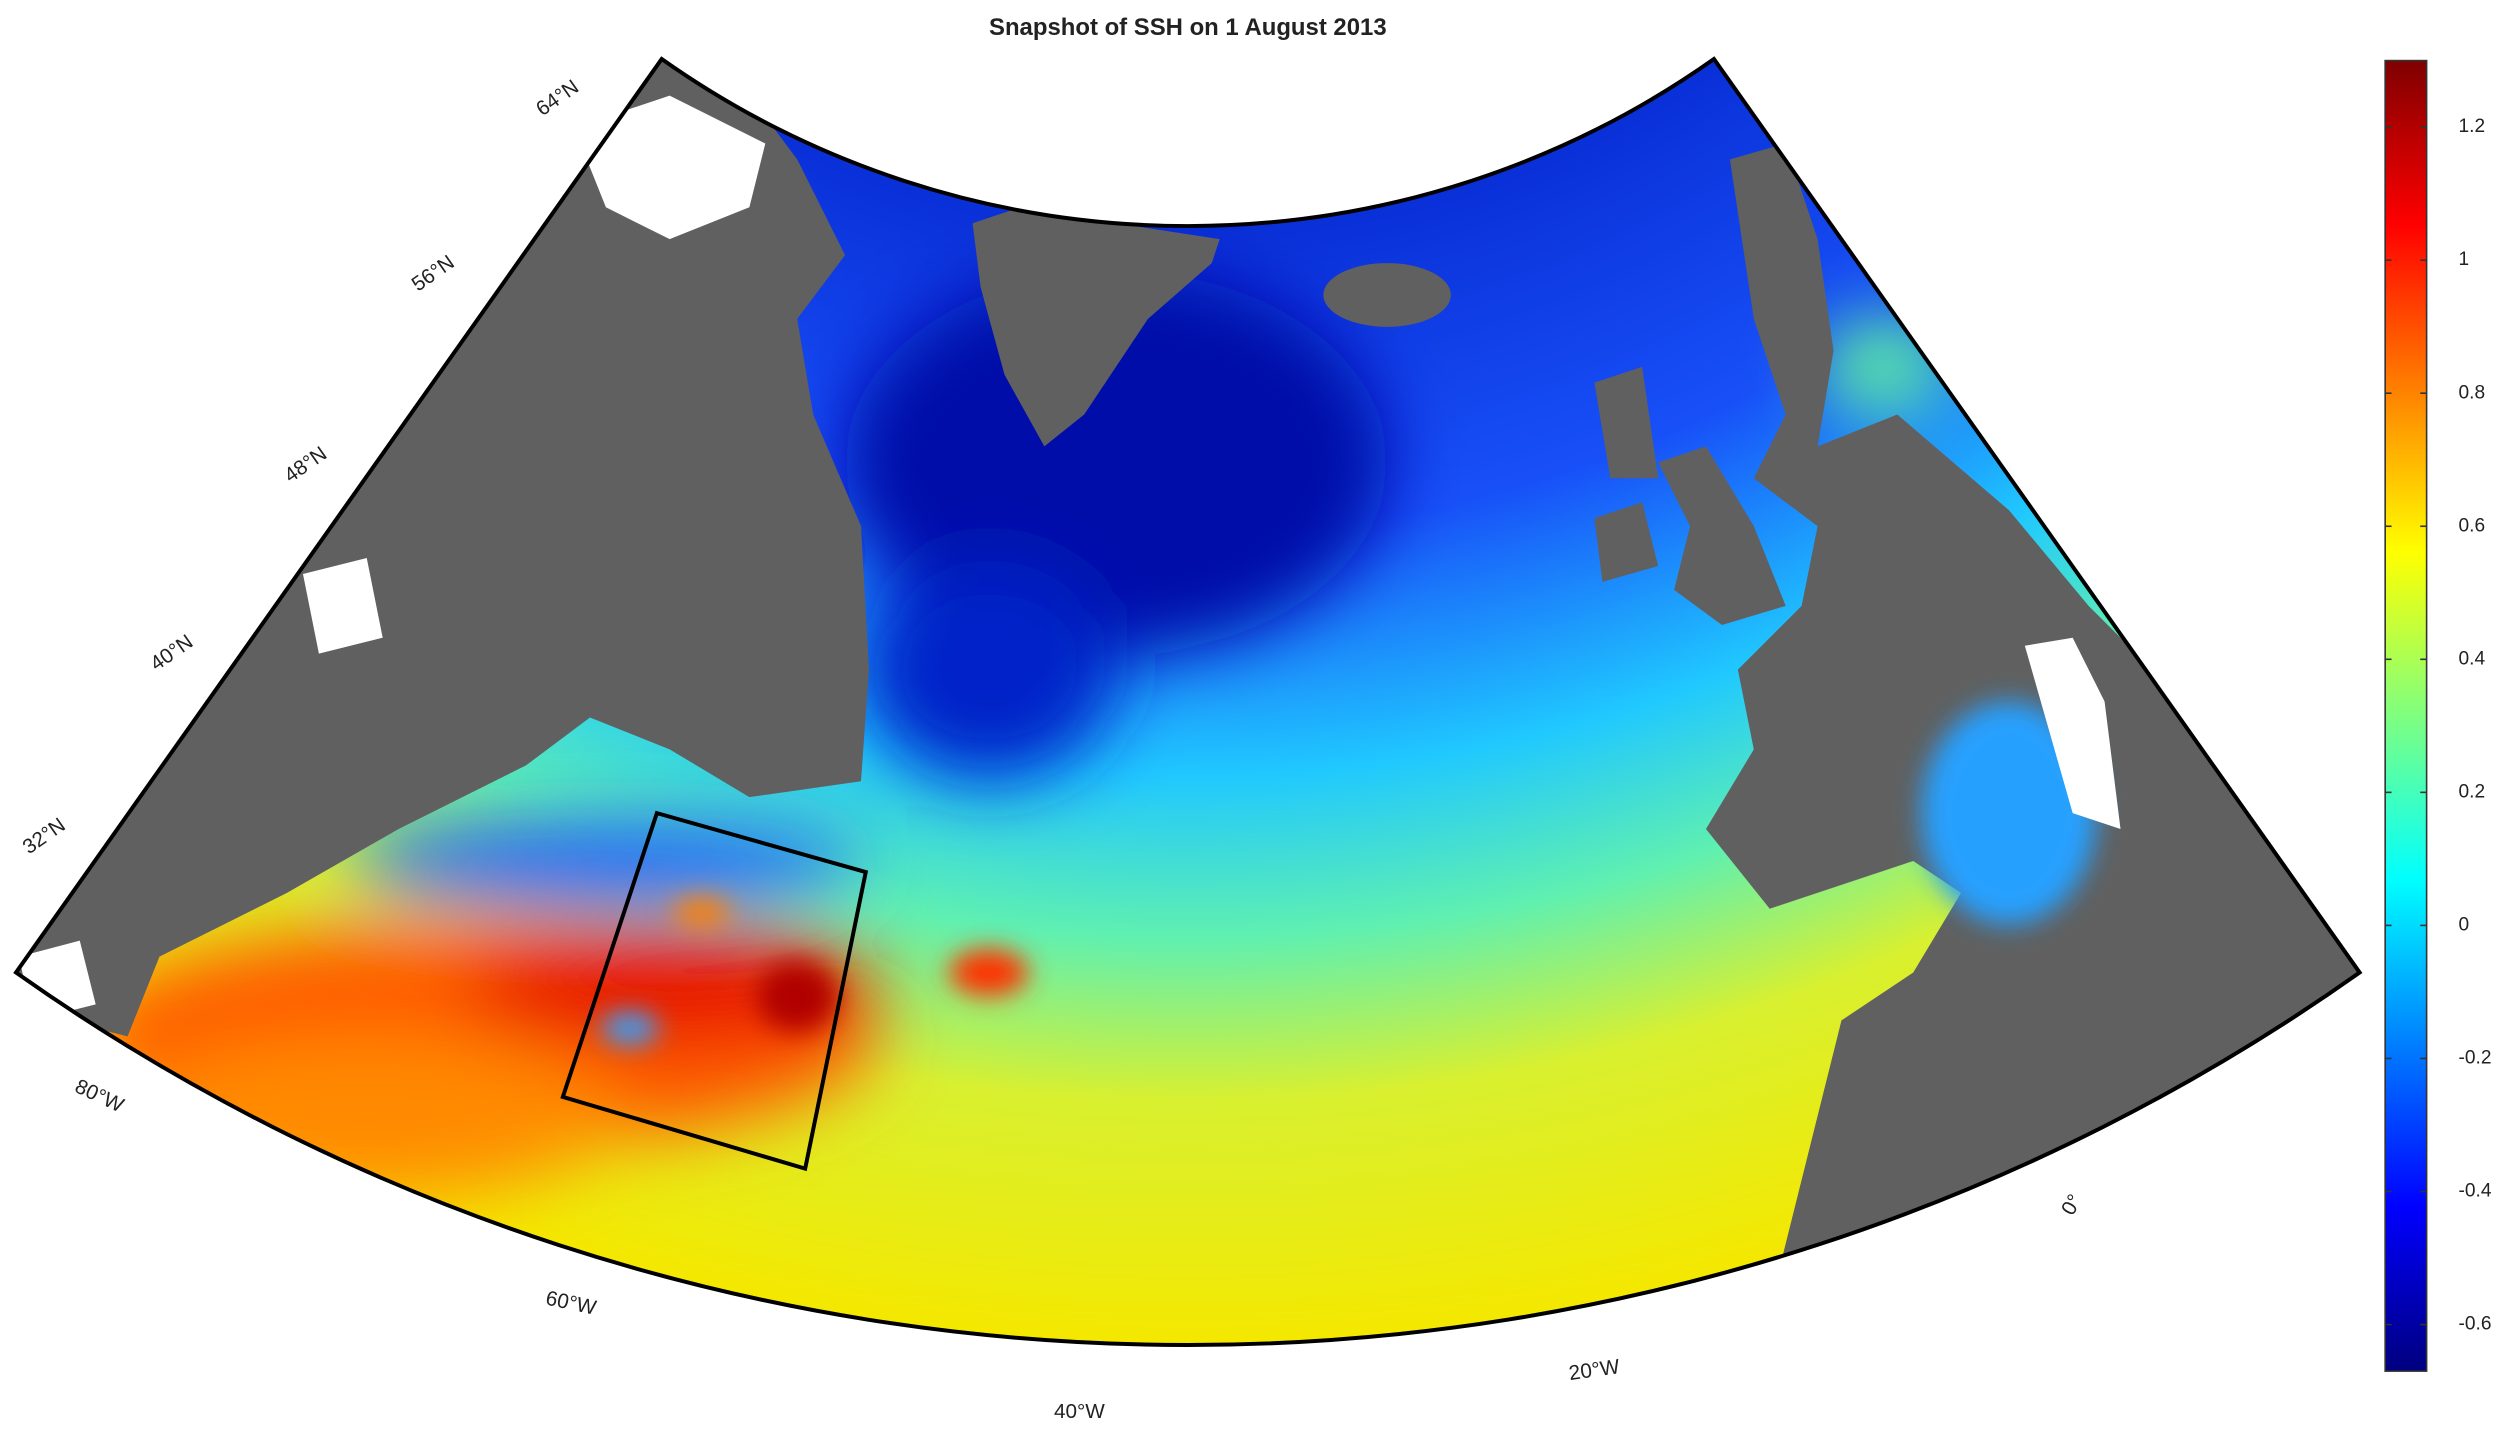  What do you see at coordinates (1594, 1370) in the screenshot?
I see `lon-label: 20°W` at bounding box center [1594, 1370].